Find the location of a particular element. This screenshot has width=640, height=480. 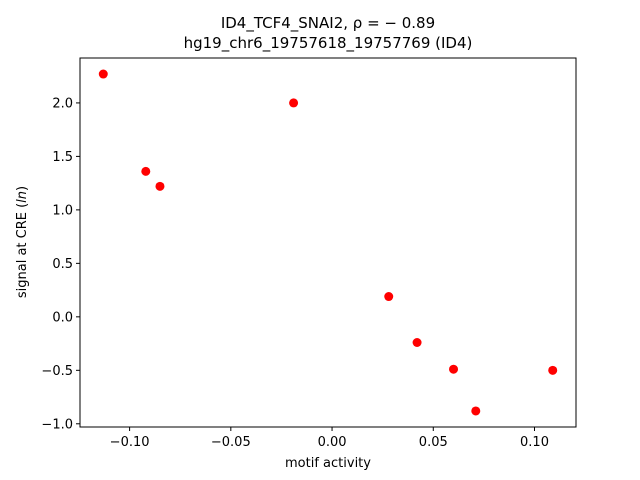

x-tick-label: −0.05 is located at coordinates (231, 442).